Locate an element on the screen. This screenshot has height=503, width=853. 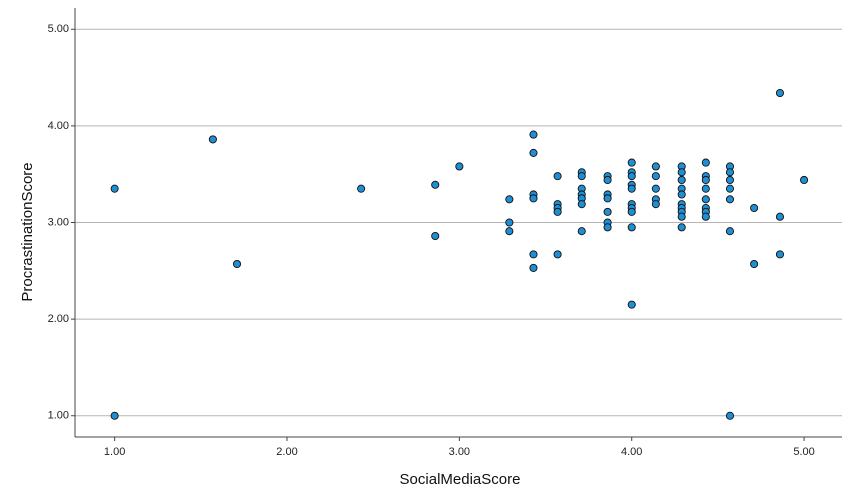
y-tick-label: 3.00 is located at coordinates (58, 222).